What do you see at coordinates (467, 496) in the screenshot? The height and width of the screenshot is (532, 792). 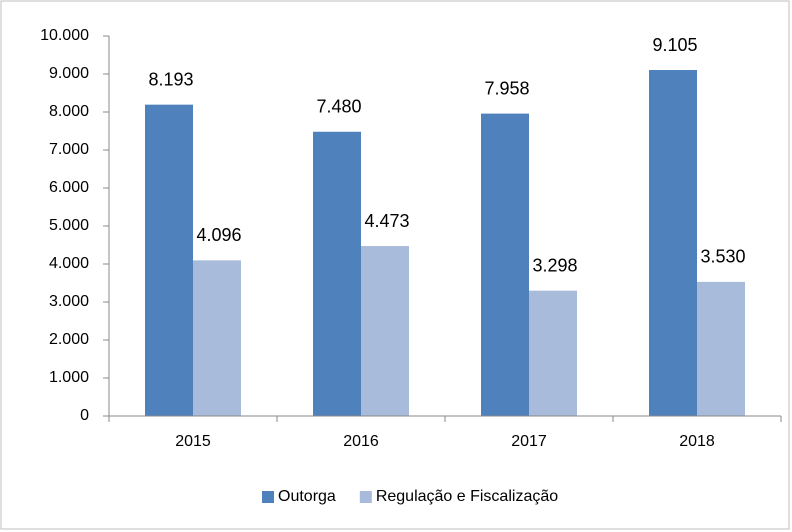 I see `legend-label: Regulação e Fiscalização` at bounding box center [467, 496].